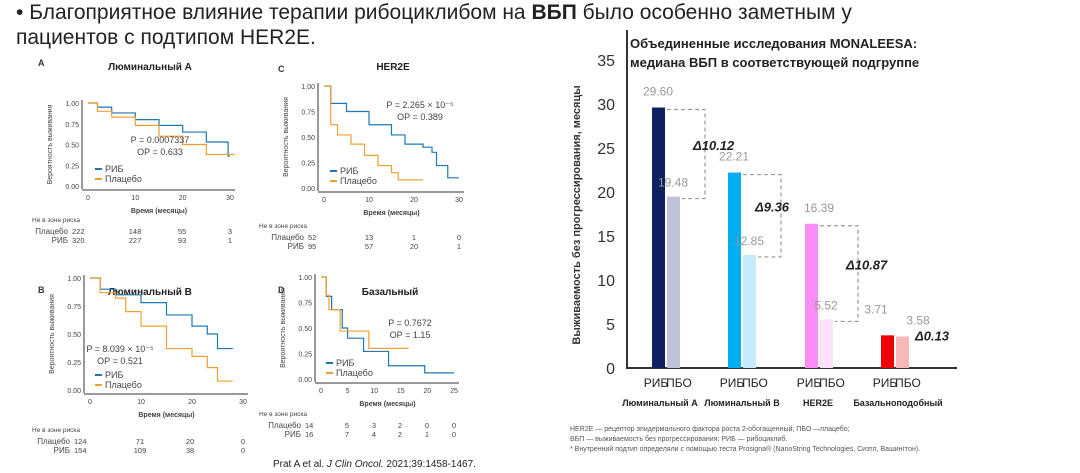 This screenshot has width=1080, height=473. I want to click on risk-value: 109, so click(140, 450).